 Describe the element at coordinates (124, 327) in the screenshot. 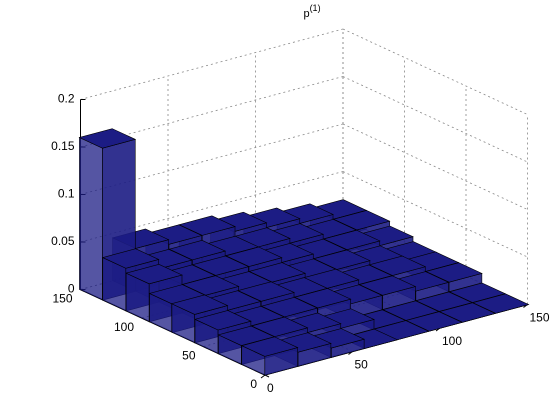

I see `y-tick-label: 100` at that location.